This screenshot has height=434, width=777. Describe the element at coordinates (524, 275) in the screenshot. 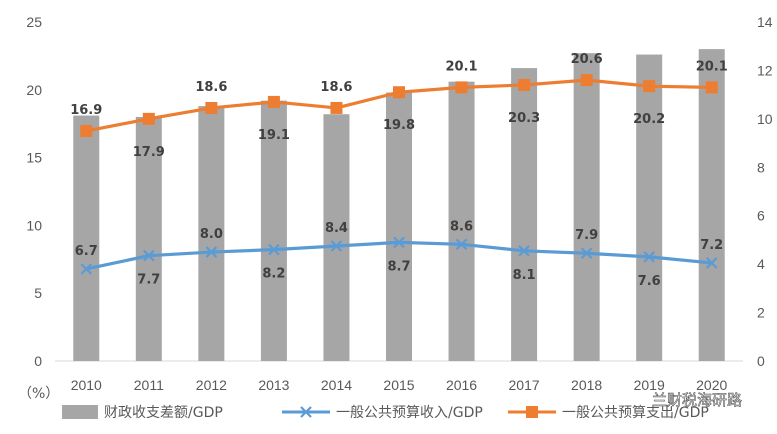

I see `data-label: 8.1` at that location.